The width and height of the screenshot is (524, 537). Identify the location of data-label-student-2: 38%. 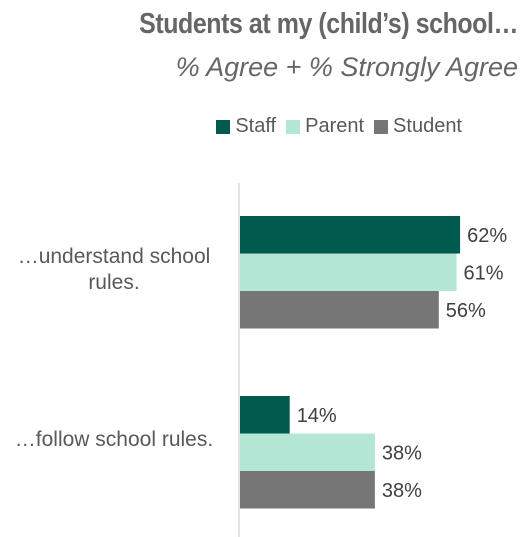
(402, 491).